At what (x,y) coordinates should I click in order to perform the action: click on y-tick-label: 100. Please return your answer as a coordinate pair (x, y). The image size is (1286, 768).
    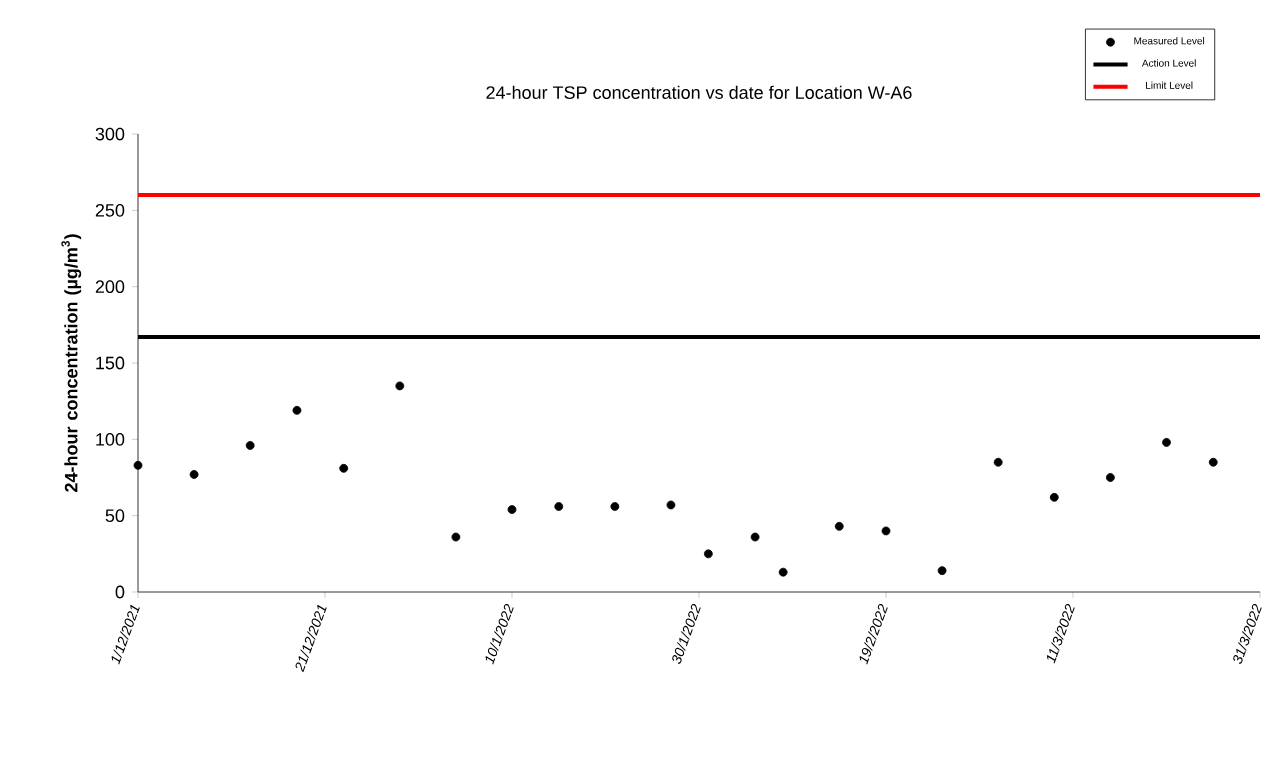
    Looking at the image, I should click on (110, 439).